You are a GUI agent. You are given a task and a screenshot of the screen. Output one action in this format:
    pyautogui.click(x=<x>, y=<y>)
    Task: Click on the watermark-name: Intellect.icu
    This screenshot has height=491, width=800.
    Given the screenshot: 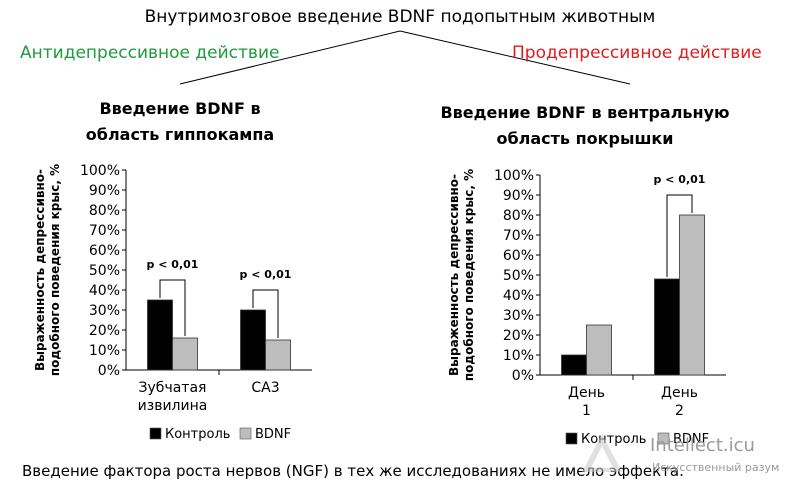 What is the action you would take?
    pyautogui.click(x=702, y=445)
    